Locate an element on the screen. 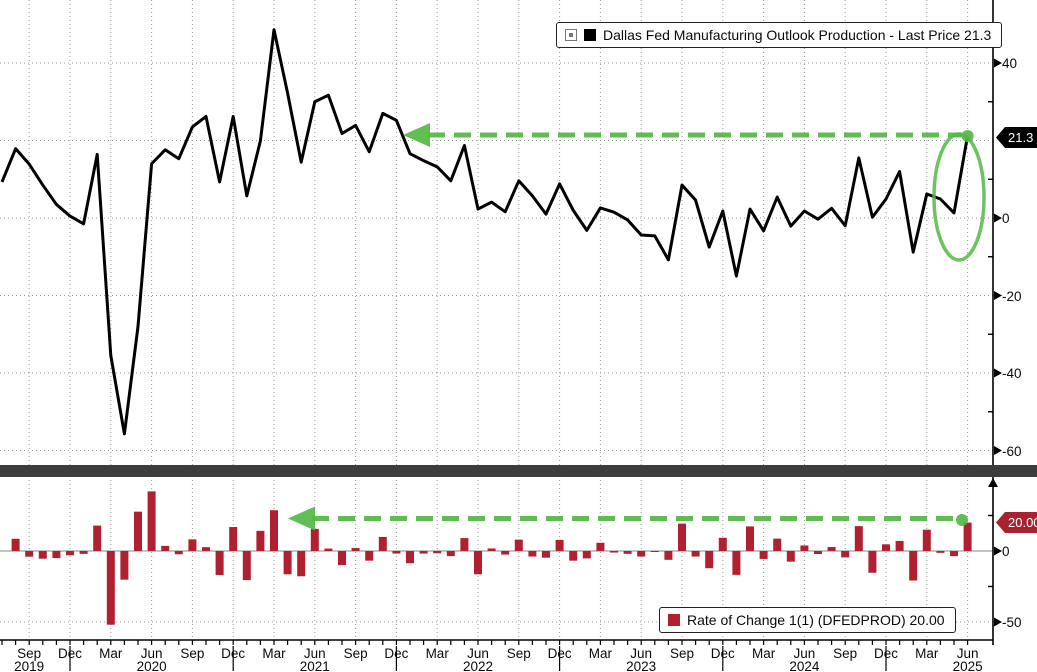  legend-bottom-label: Rate of Change 1(1) (DFEDPROD) 20.00 is located at coordinates (816, 620).